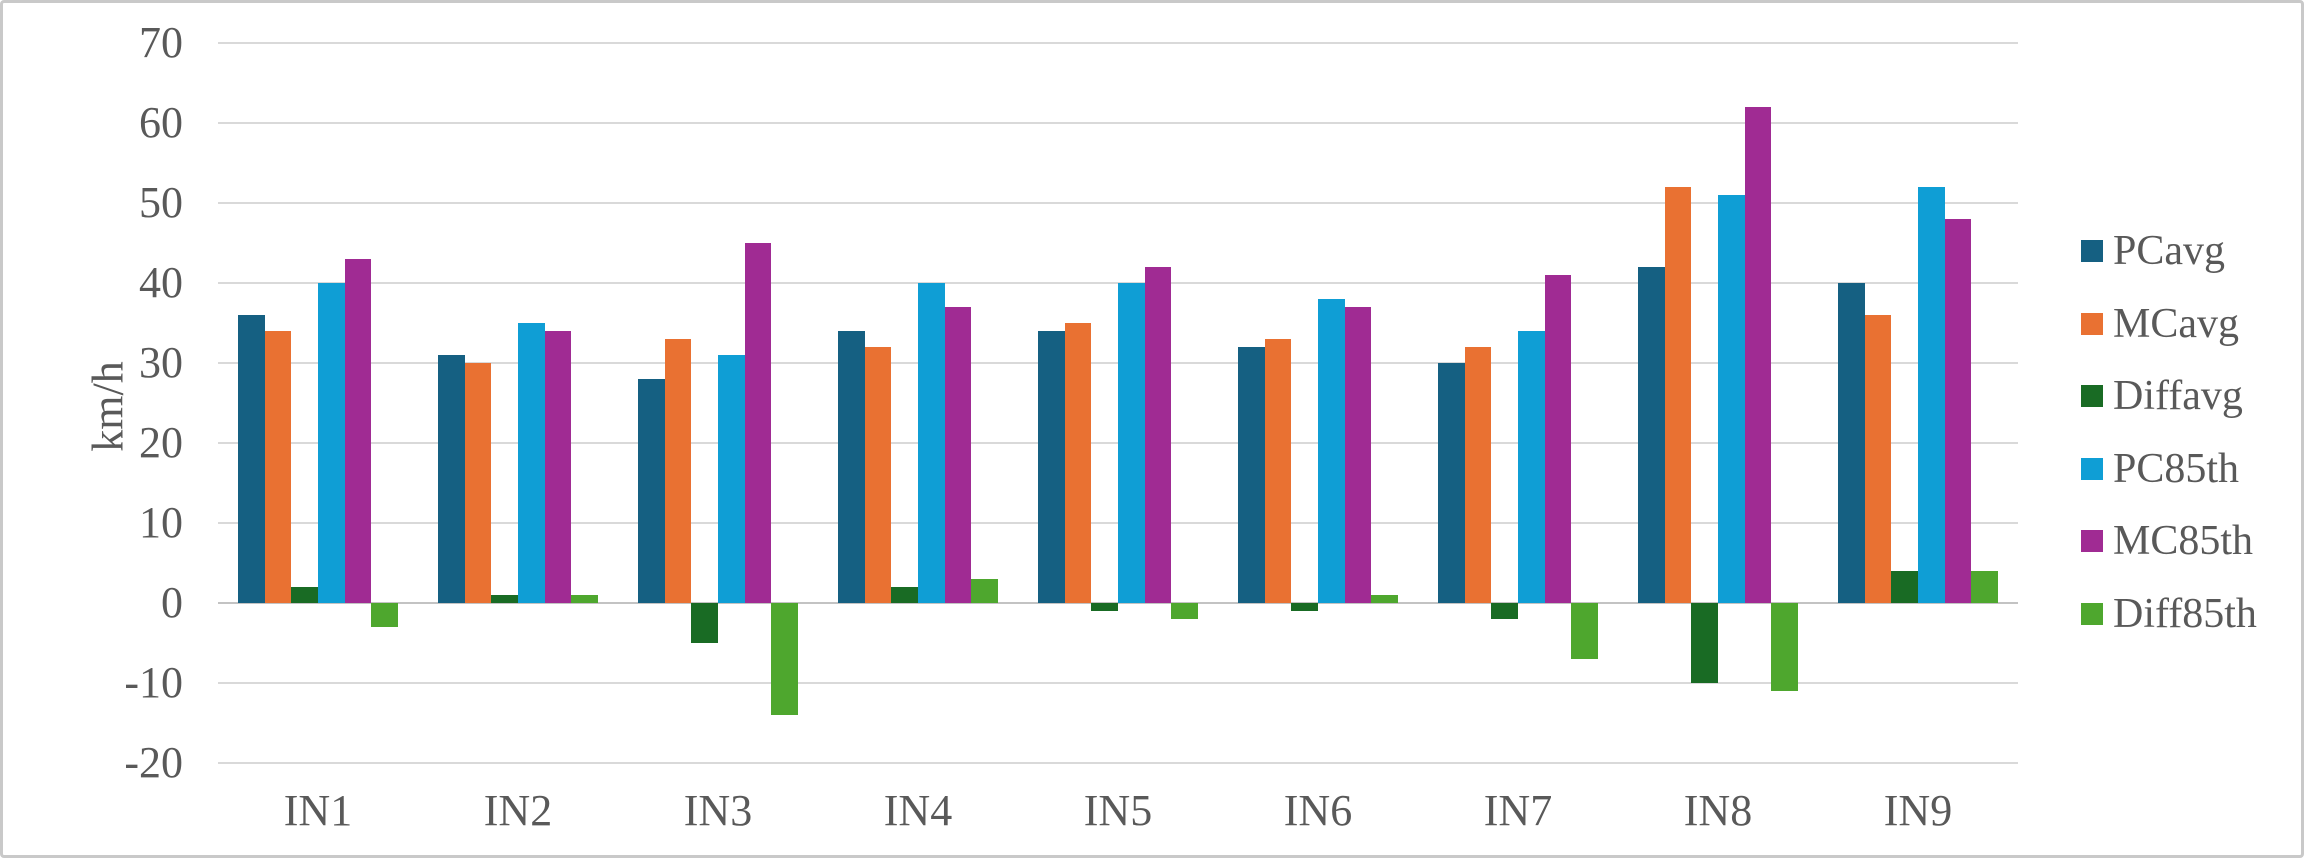 The height and width of the screenshot is (858, 2304). What do you see at coordinates (1784, 647) in the screenshot?
I see `bar-IN8-Diff85th` at bounding box center [1784, 647].